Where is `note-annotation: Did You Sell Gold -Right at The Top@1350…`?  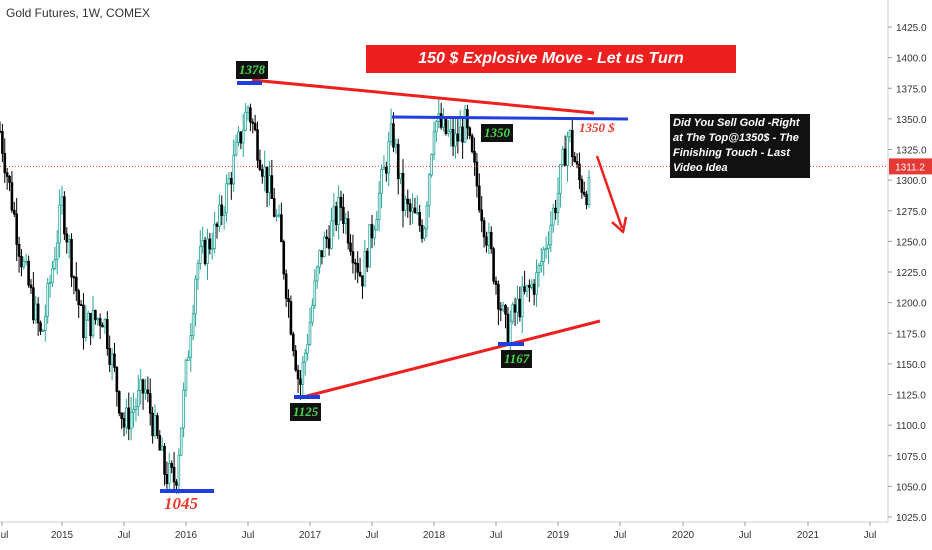 note-annotation: Did You Sell Gold -Right at The Top@1350… is located at coordinates (740, 146).